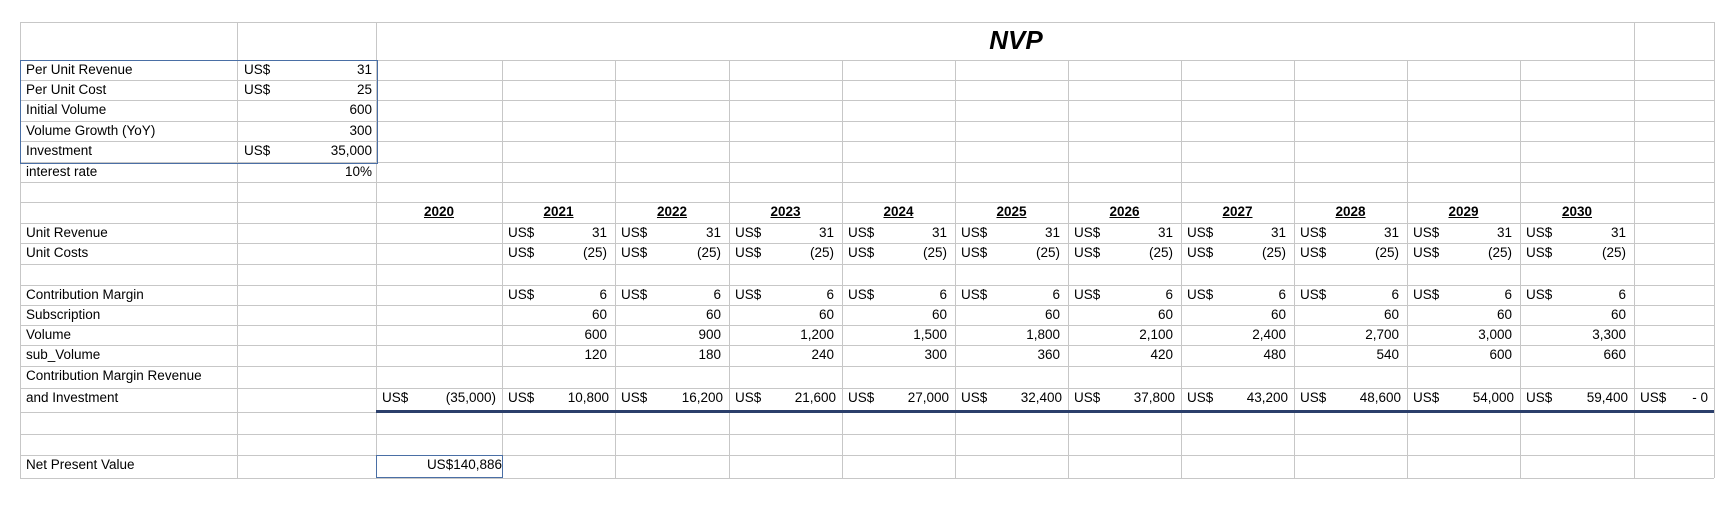 The height and width of the screenshot is (508, 1734). Describe the element at coordinates (588, 397) in the screenshot. I see `cmr-cell: 10,800` at that location.